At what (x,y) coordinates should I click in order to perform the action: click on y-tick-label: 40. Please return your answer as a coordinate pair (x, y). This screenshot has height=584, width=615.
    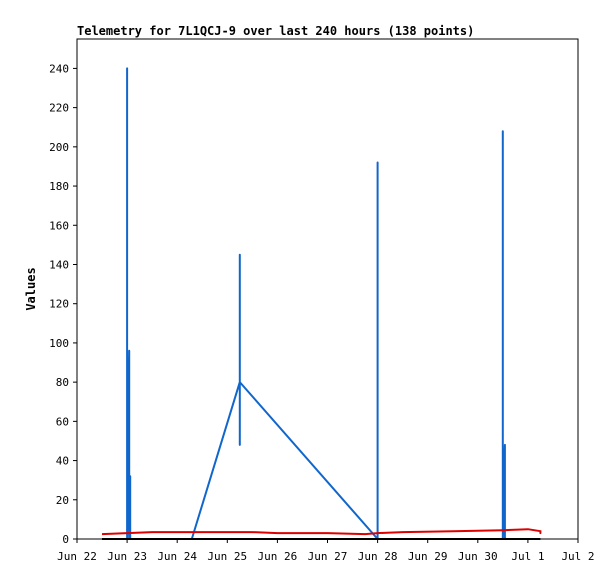
    Looking at the image, I should click on (62, 461).